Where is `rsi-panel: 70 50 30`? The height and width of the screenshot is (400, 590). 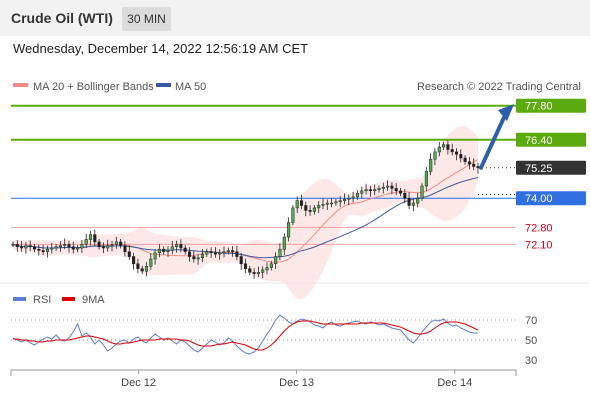
rsi-panel: 70 50 30 is located at coordinates (274, 340).